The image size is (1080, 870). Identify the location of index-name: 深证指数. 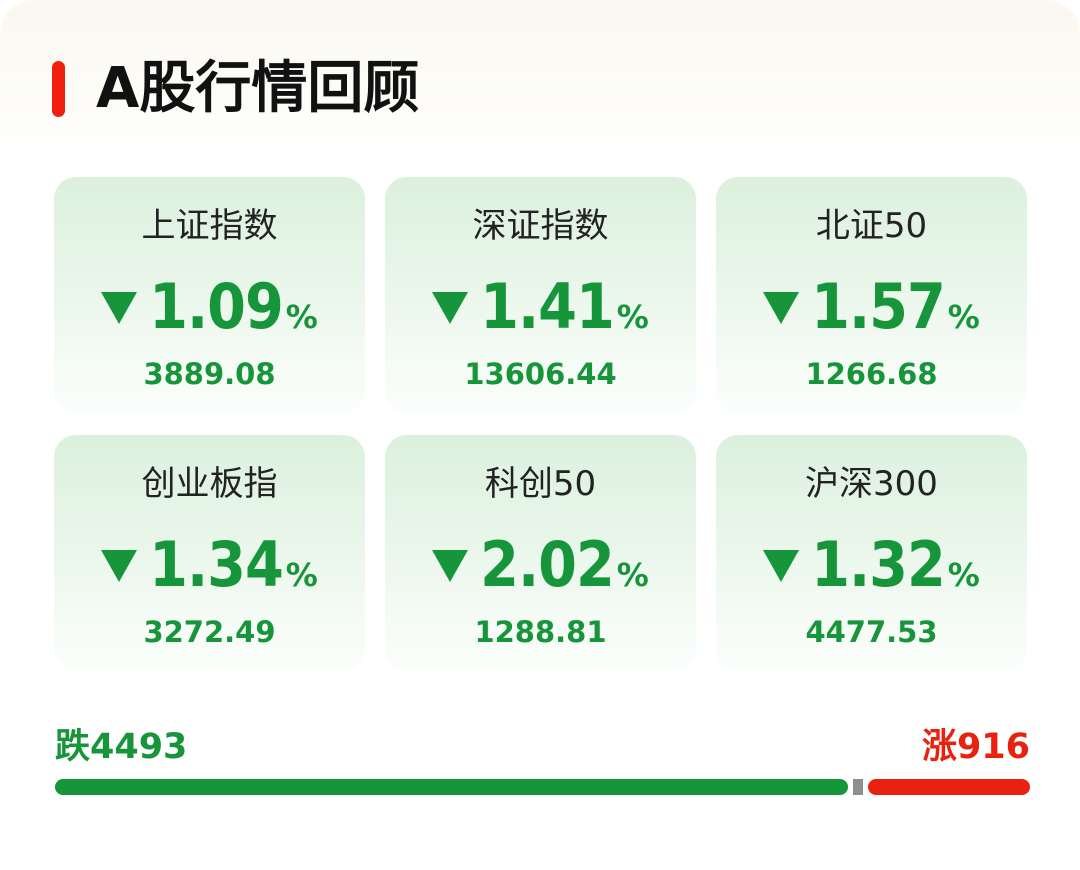
(540, 226).